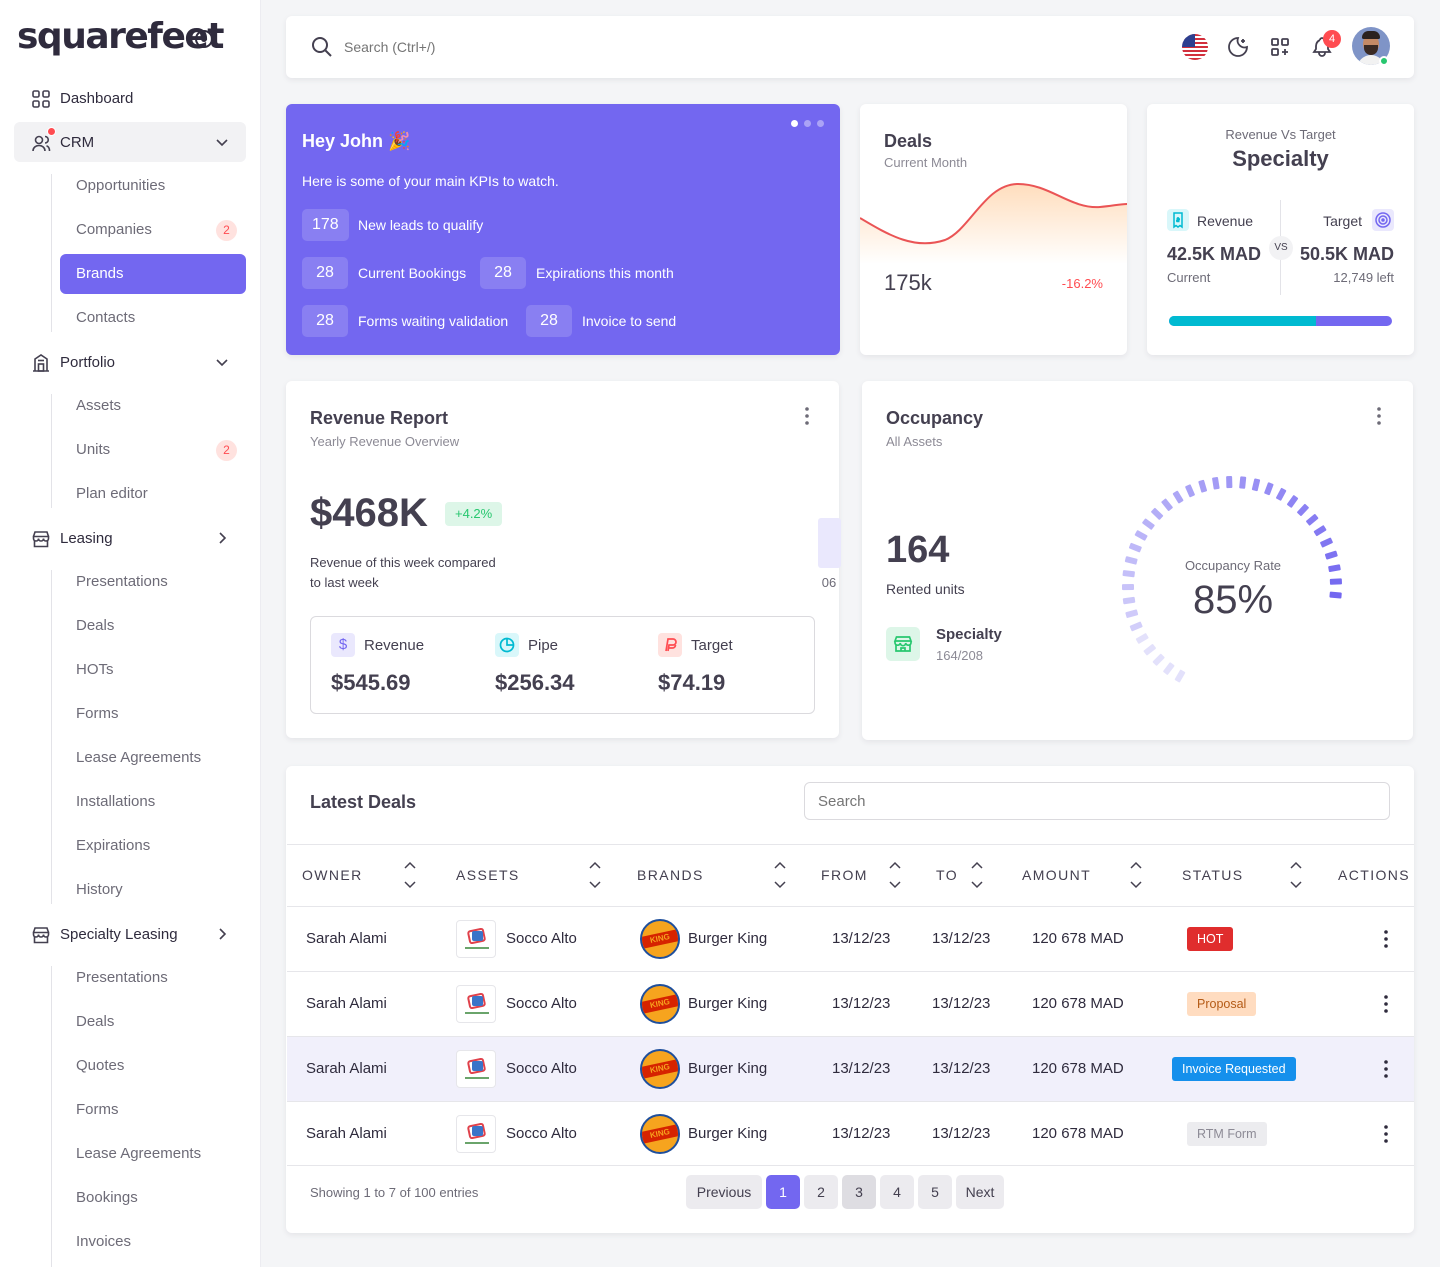  What do you see at coordinates (332, 875) in the screenshot?
I see `column-header-owner: OWNER` at bounding box center [332, 875].